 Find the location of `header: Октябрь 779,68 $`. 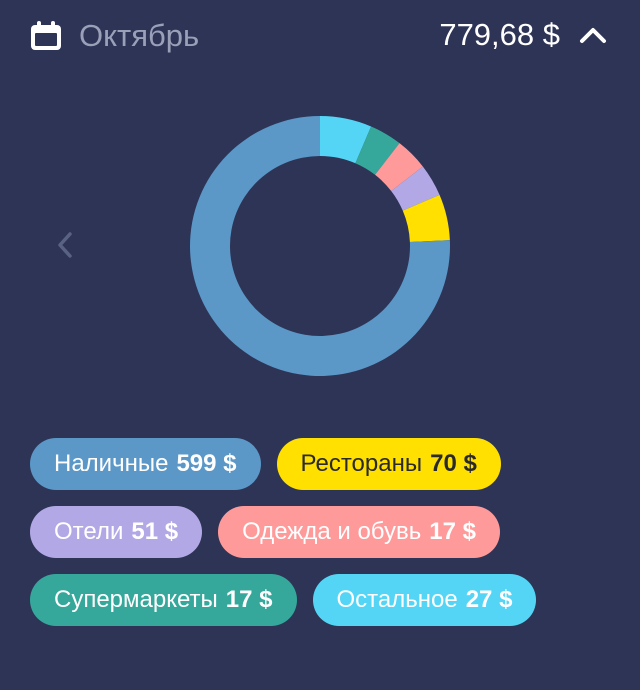

header: Октябрь 779,68 $ is located at coordinates (320, 36).